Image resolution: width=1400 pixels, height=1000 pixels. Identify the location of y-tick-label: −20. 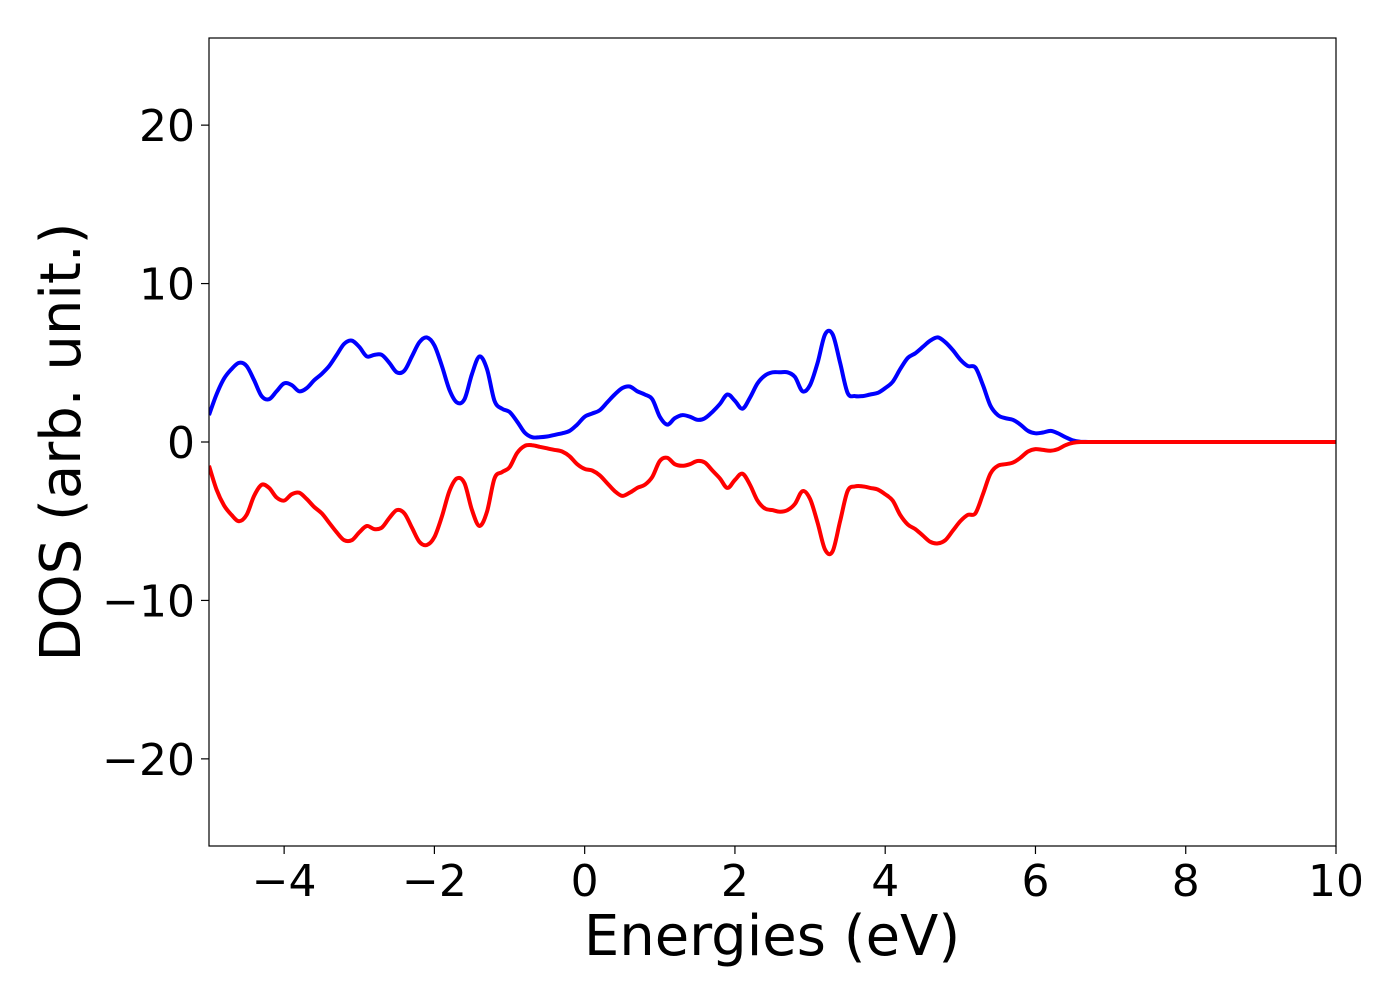
(148, 760).